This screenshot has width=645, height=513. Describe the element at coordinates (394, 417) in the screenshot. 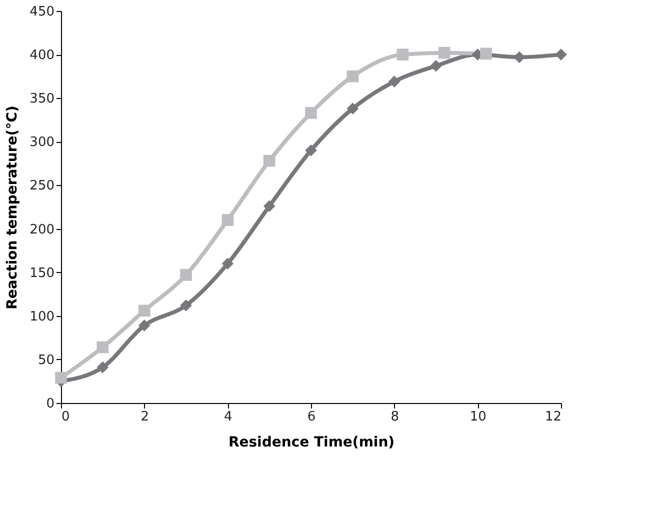

I see `x-tick-label: 8` at that location.